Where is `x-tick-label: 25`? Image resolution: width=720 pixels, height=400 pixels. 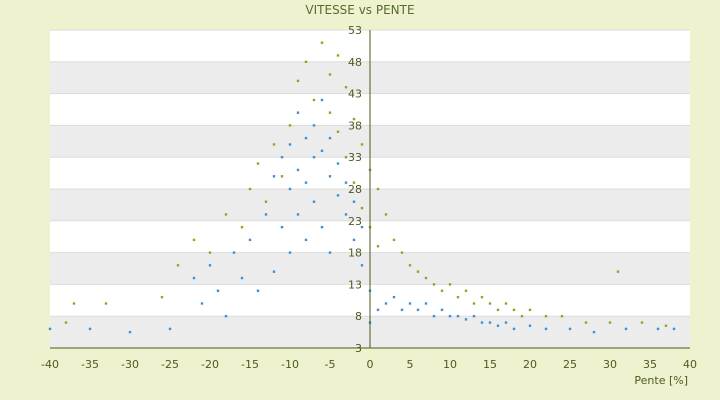 x-tick-label: 25 is located at coordinates (570, 364).